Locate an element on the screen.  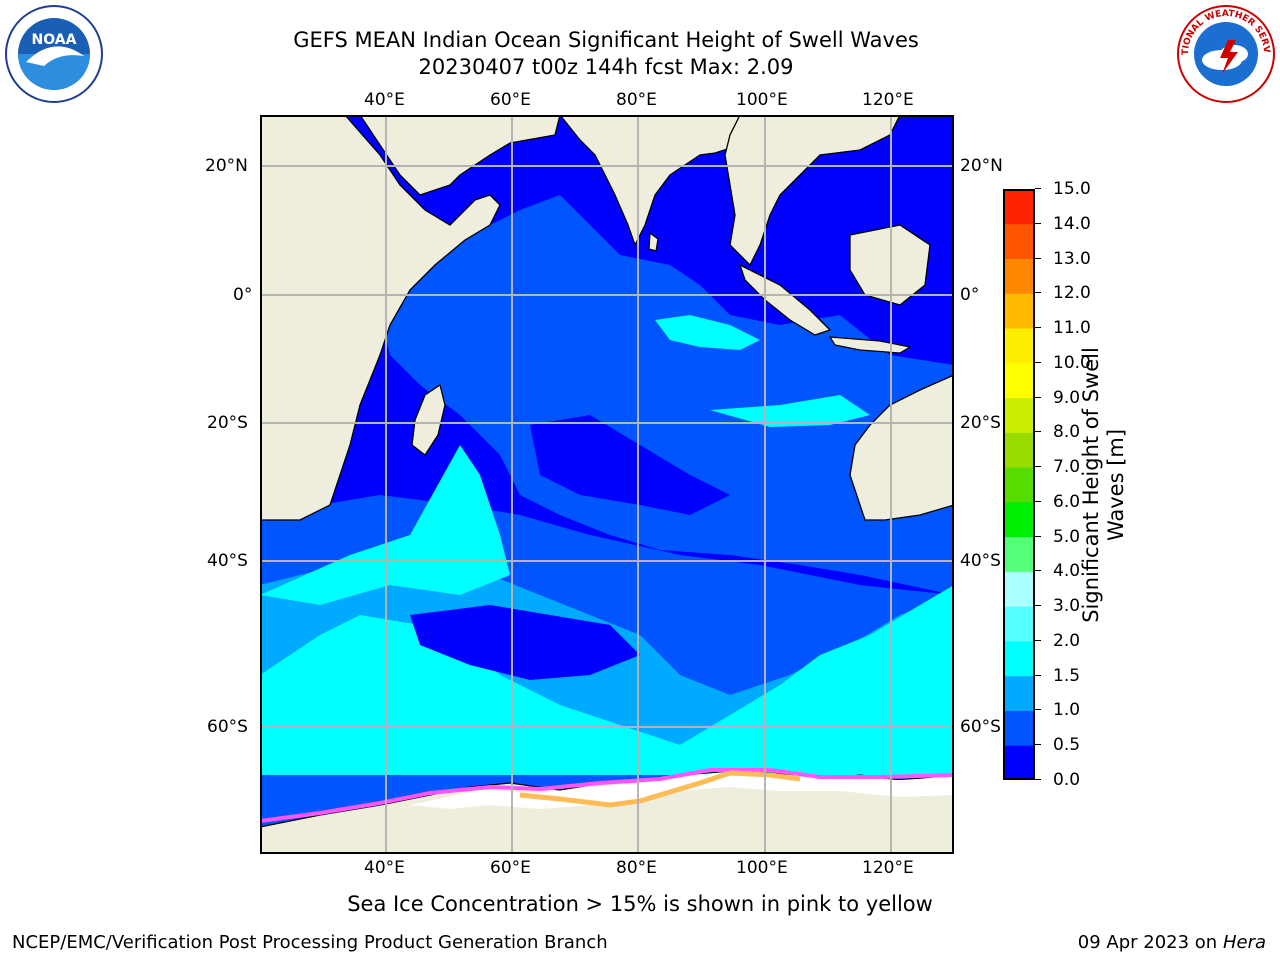
lon-label-bottom-4: 100°E is located at coordinates (762, 868).